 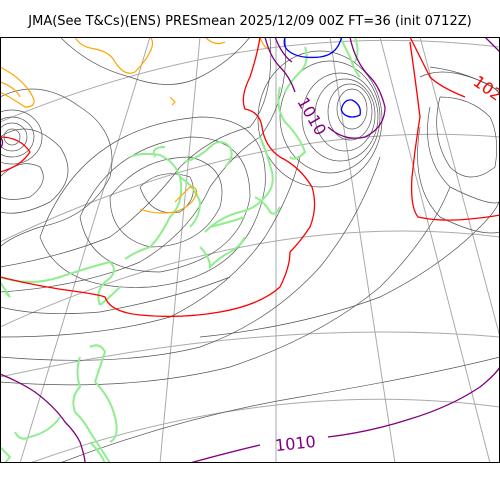 What do you see at coordinates (311, 116) in the screenshot?
I see `contour-label-1010-top: 1010` at bounding box center [311, 116].